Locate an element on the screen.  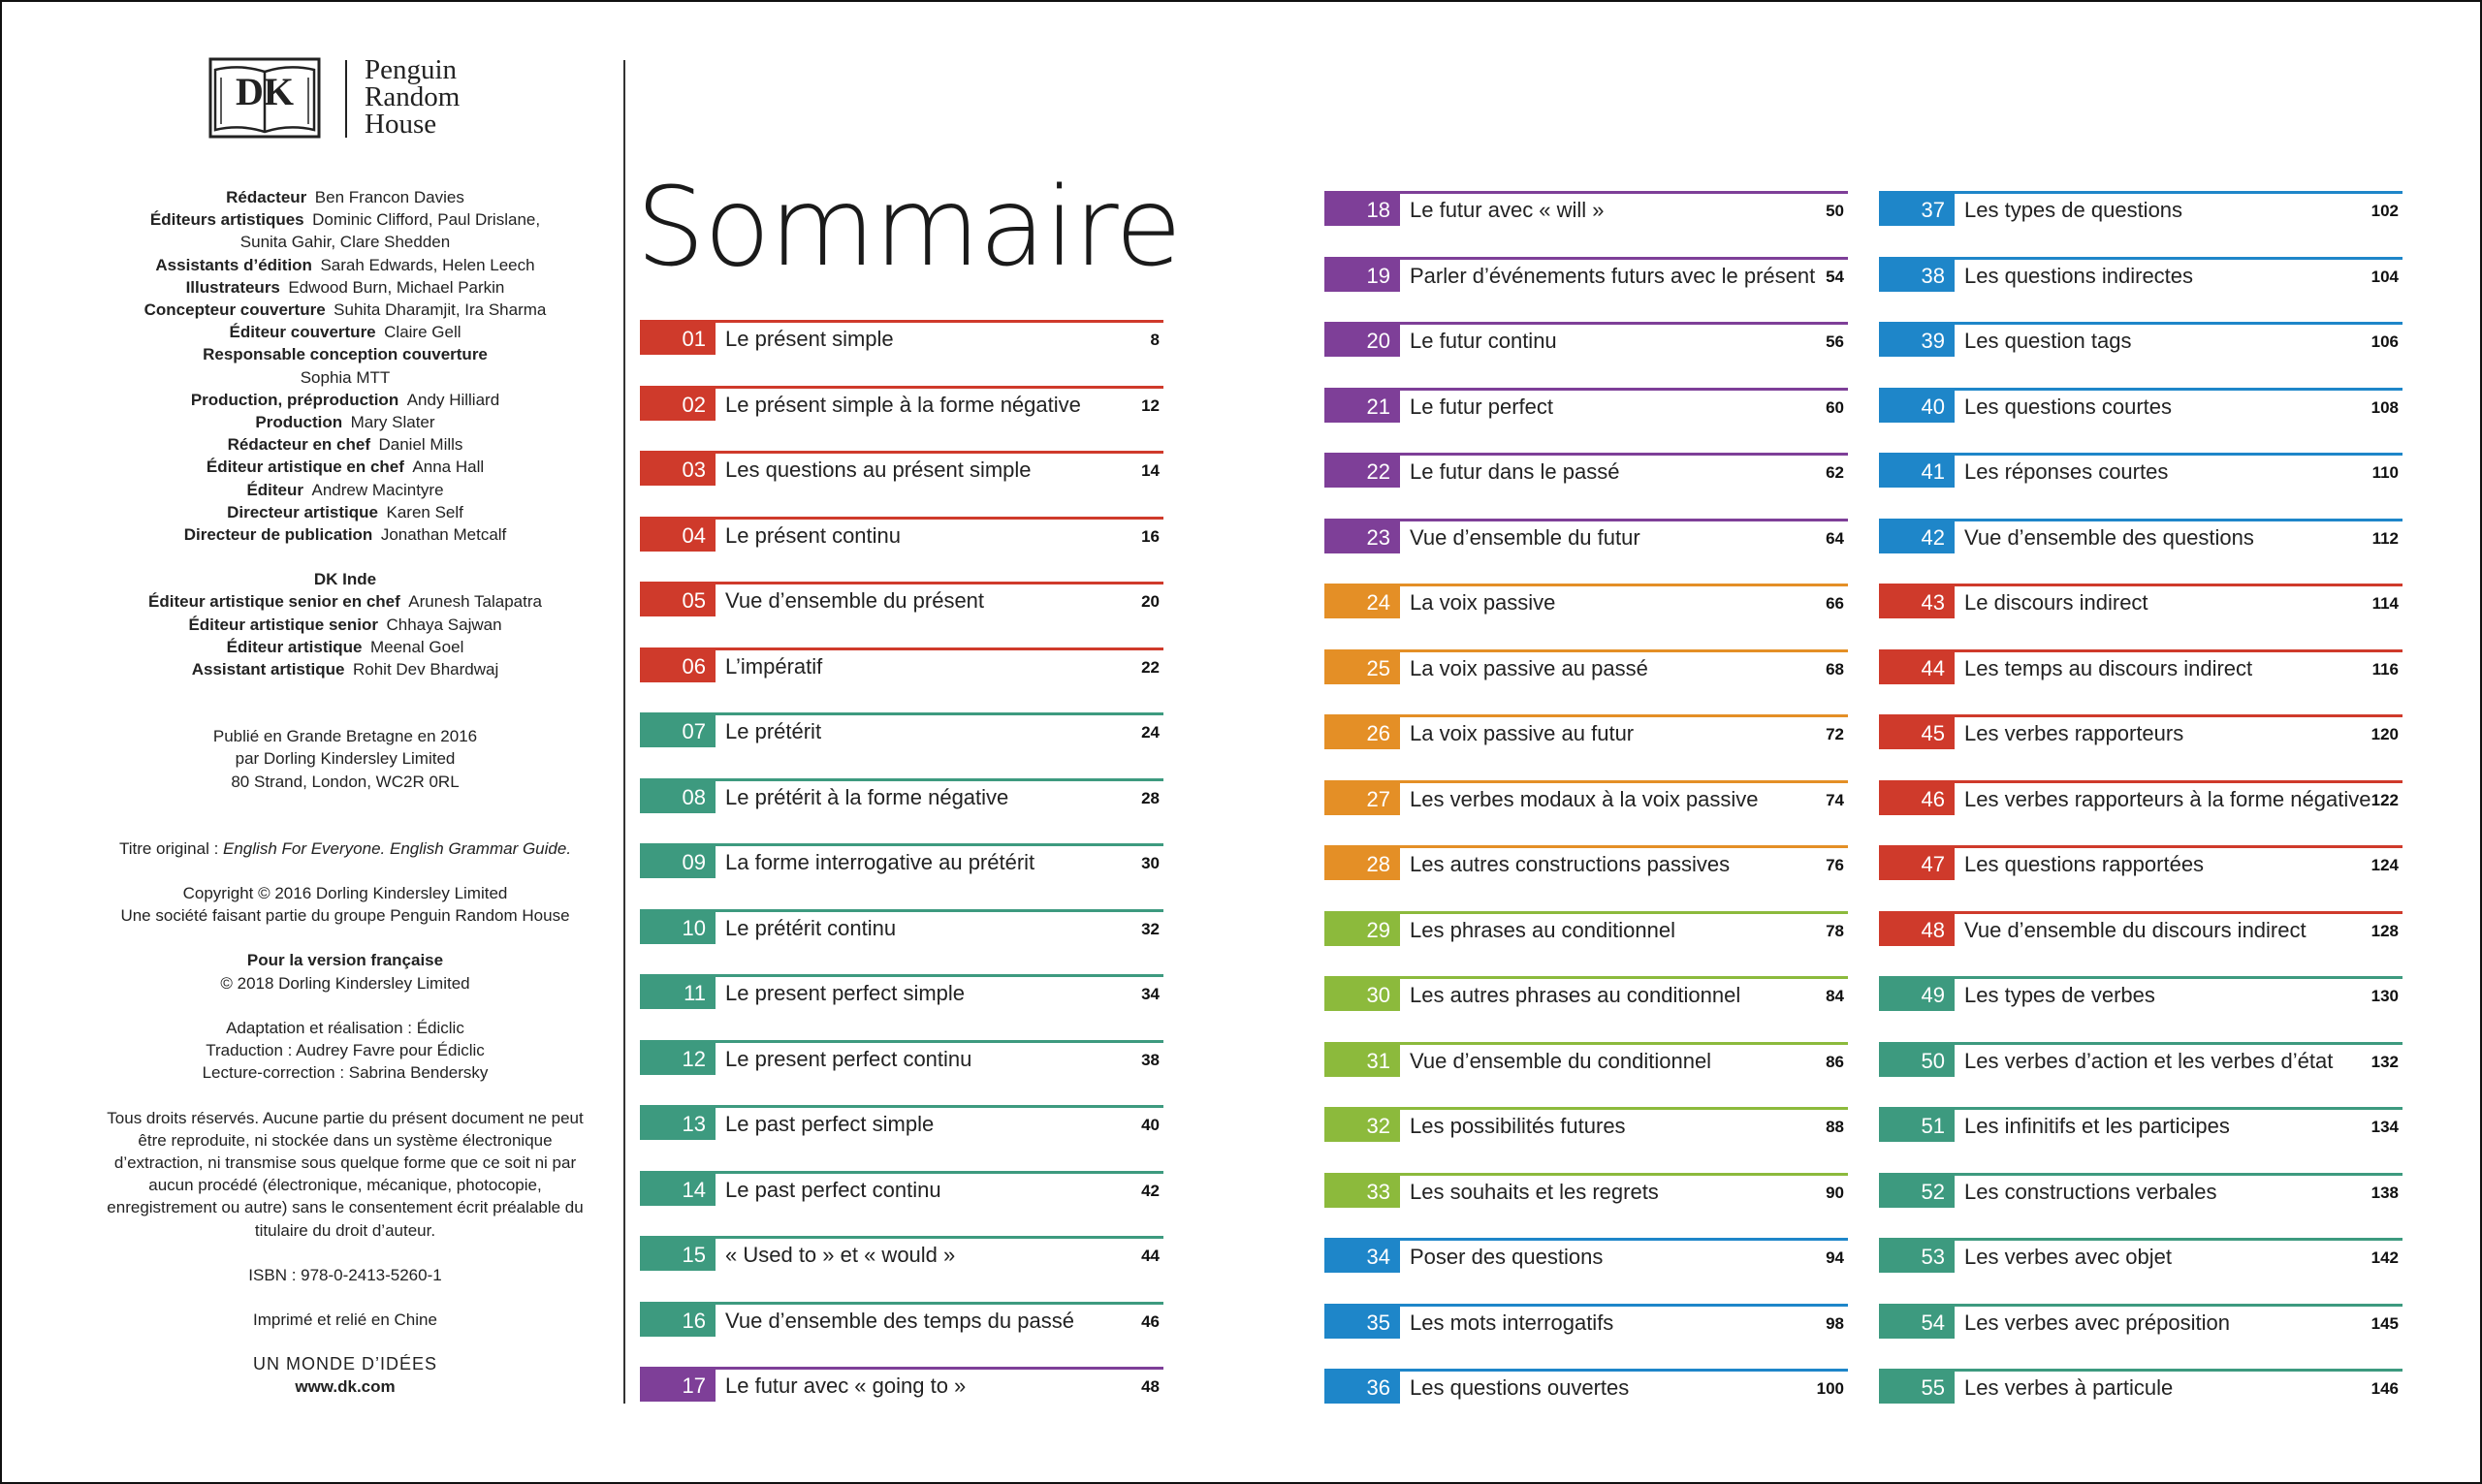
toc-entry: 16 Vue d’ensemble des temps du passé 46 is located at coordinates (901, 1321).